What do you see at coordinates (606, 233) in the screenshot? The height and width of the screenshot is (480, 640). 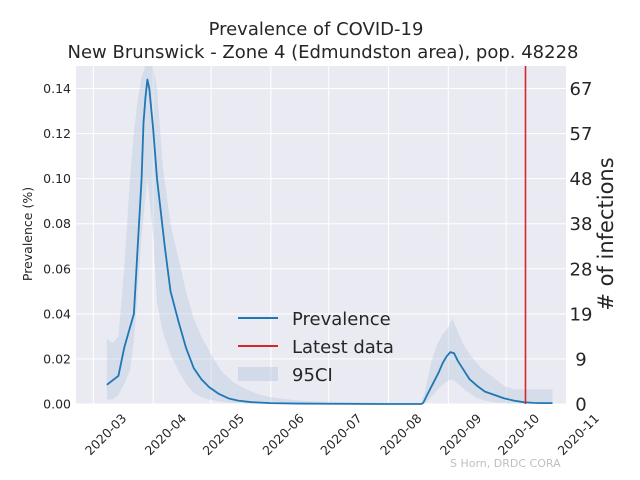 I see `y-axis-label-right: # of infections` at bounding box center [606, 233].